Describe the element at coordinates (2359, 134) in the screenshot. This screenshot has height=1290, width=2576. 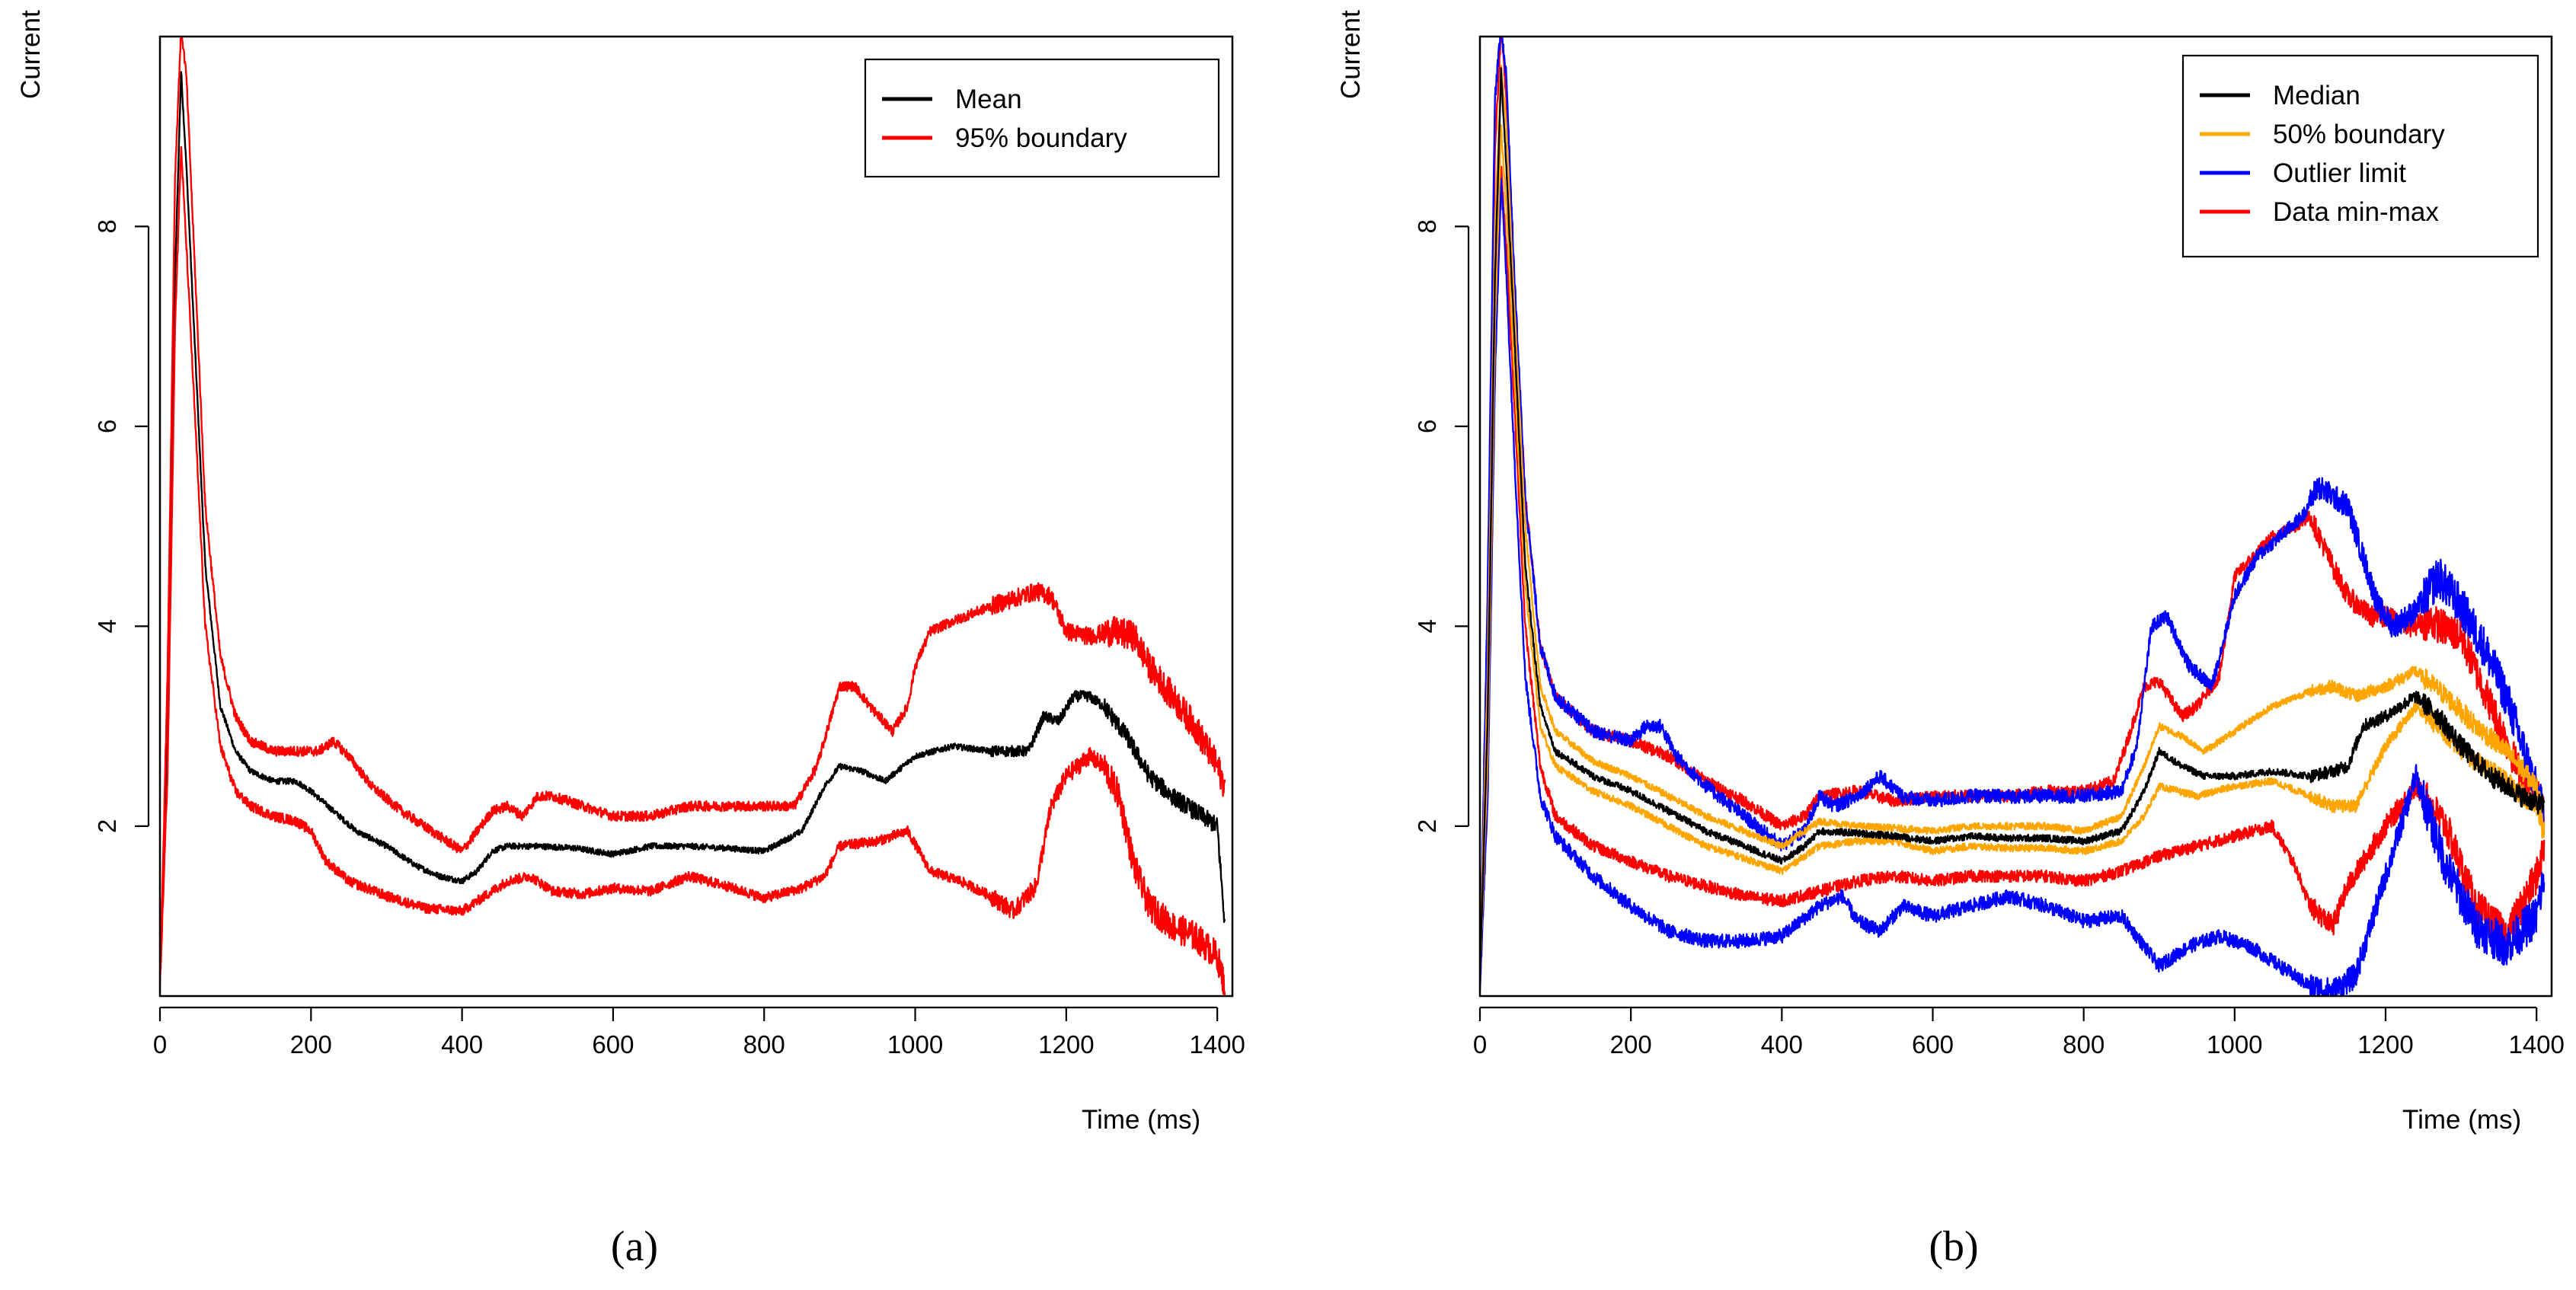
I see `legend-label: 50% boundary` at that location.